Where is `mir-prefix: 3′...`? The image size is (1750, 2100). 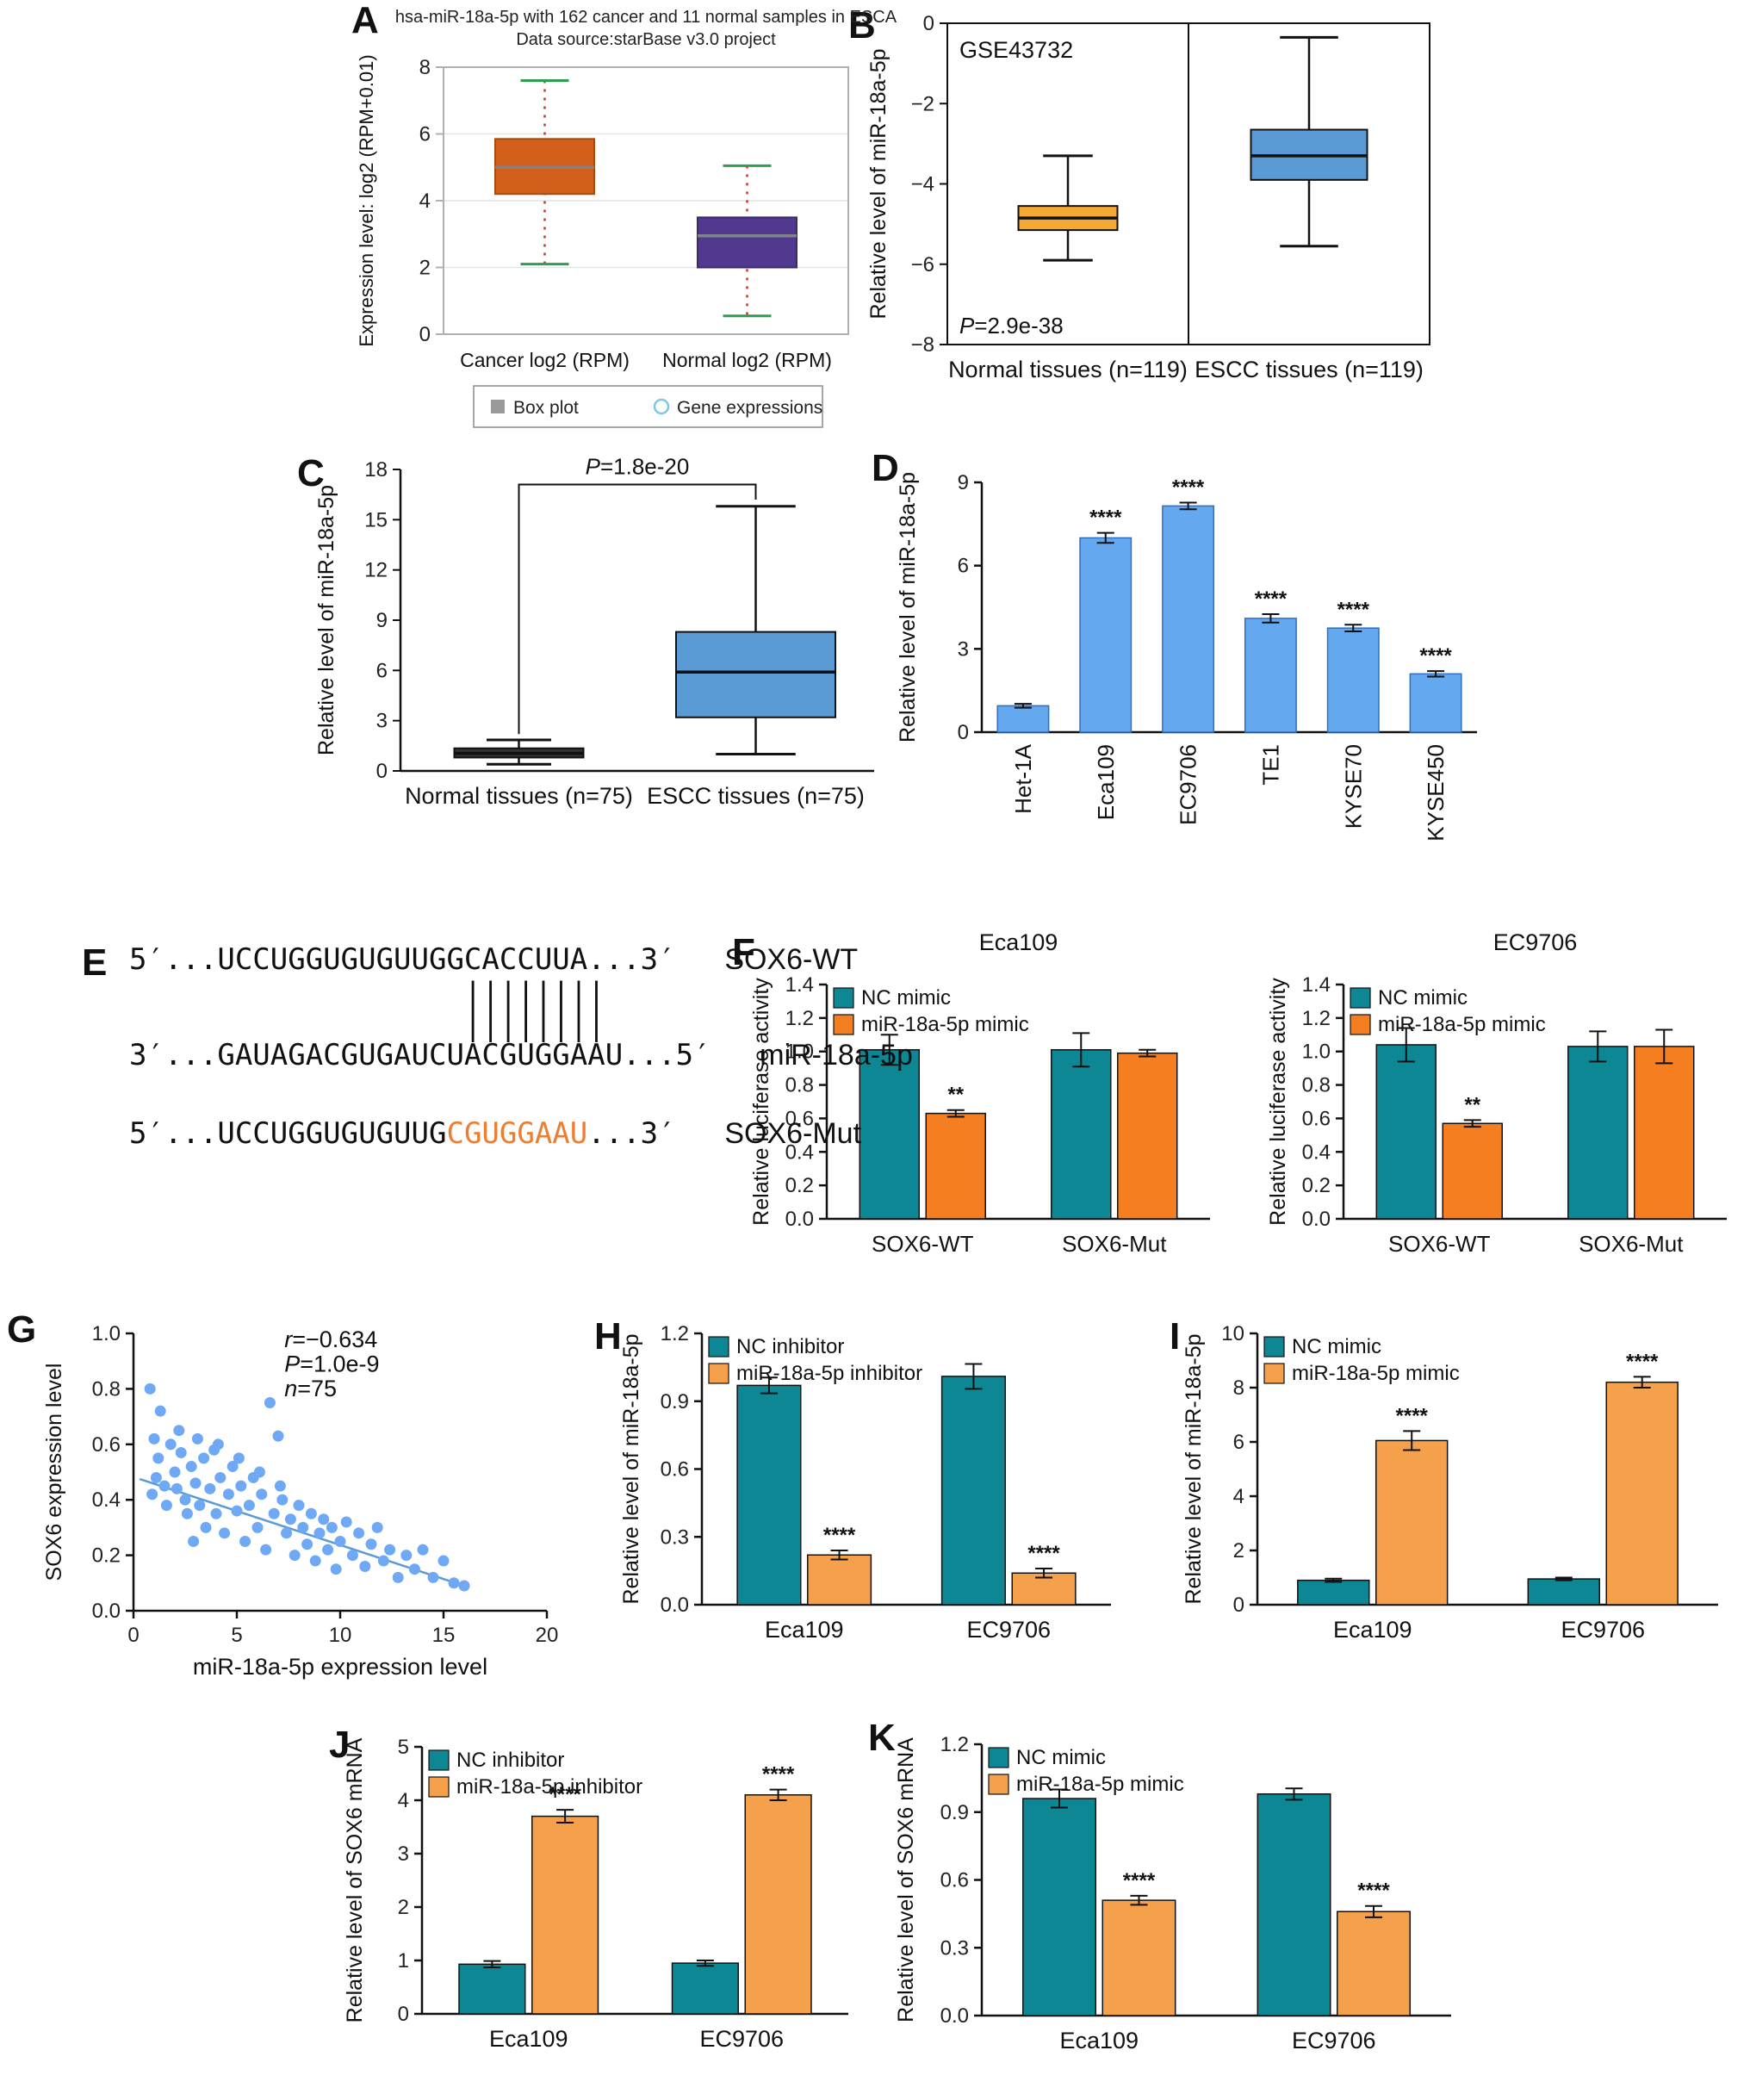 mir-prefix: 3′... is located at coordinates (173, 1055).